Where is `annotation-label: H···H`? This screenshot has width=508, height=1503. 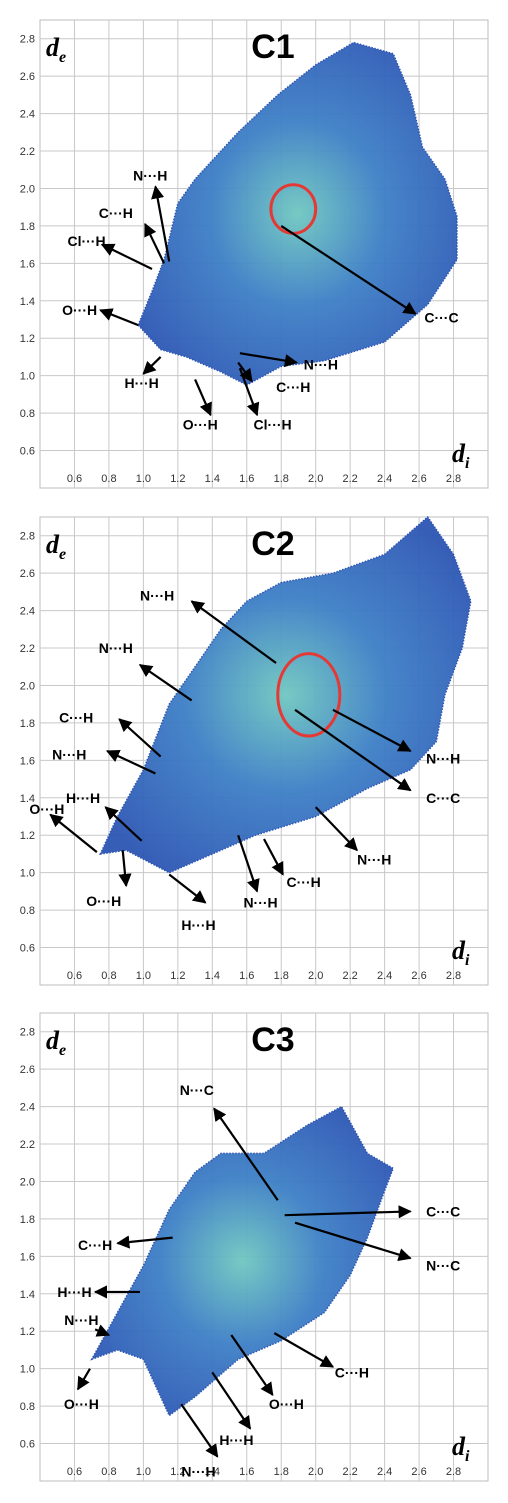 annotation-label: H···H is located at coordinates (236, 1440).